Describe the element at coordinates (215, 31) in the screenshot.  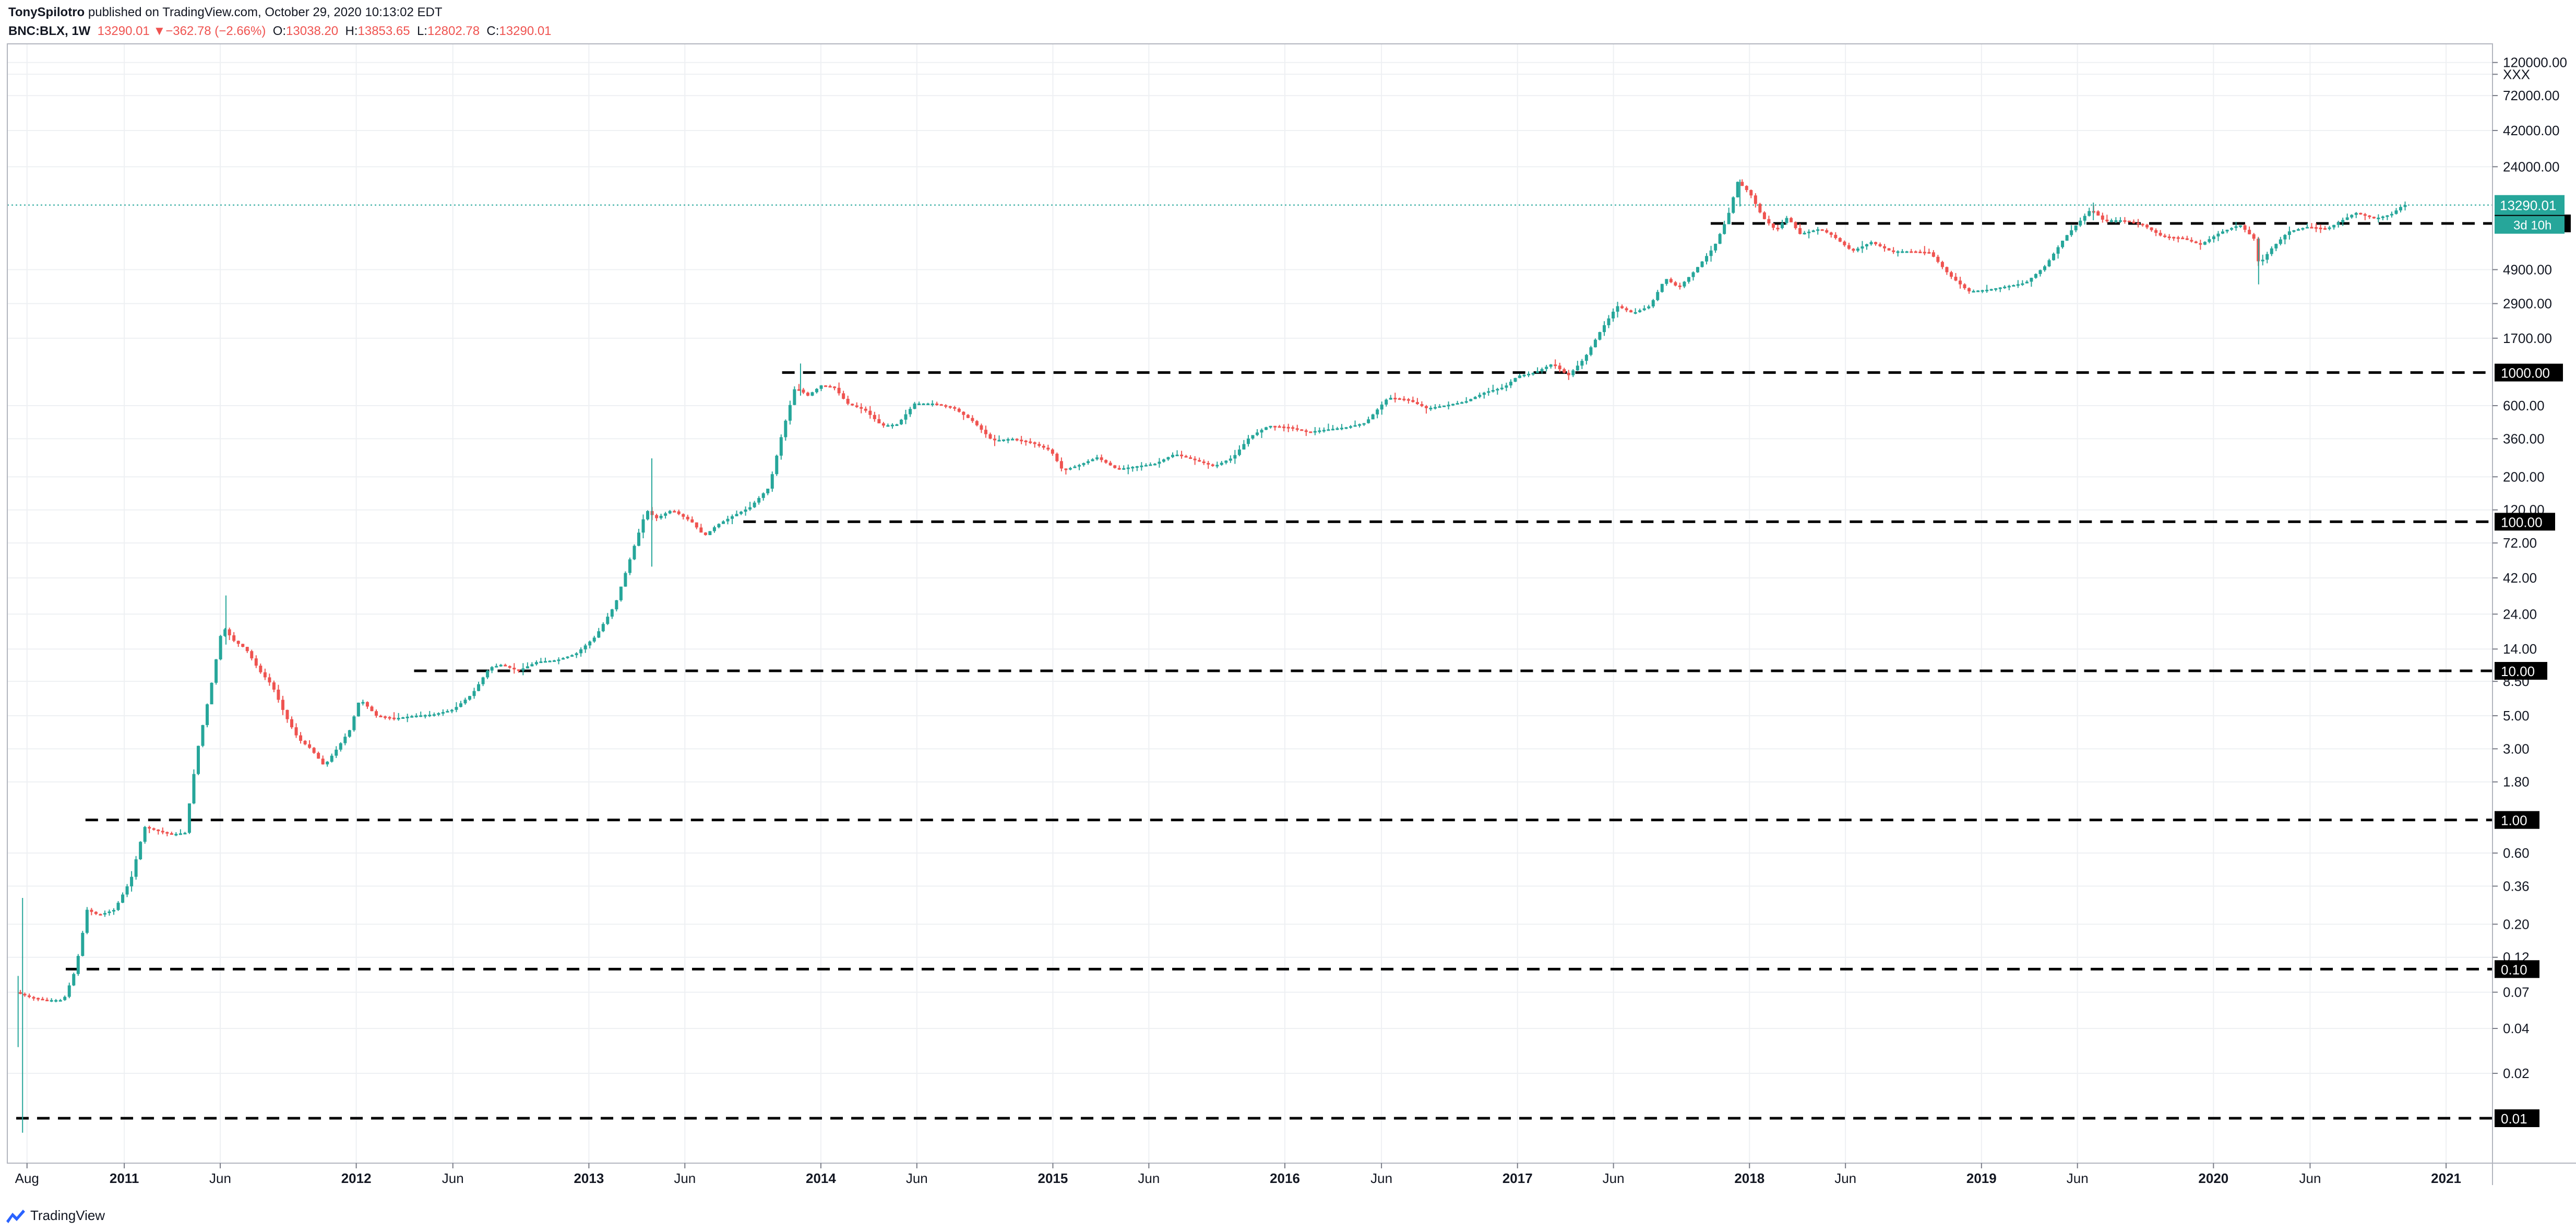
I see `price-change: −362.78 (−2.66%)` at that location.